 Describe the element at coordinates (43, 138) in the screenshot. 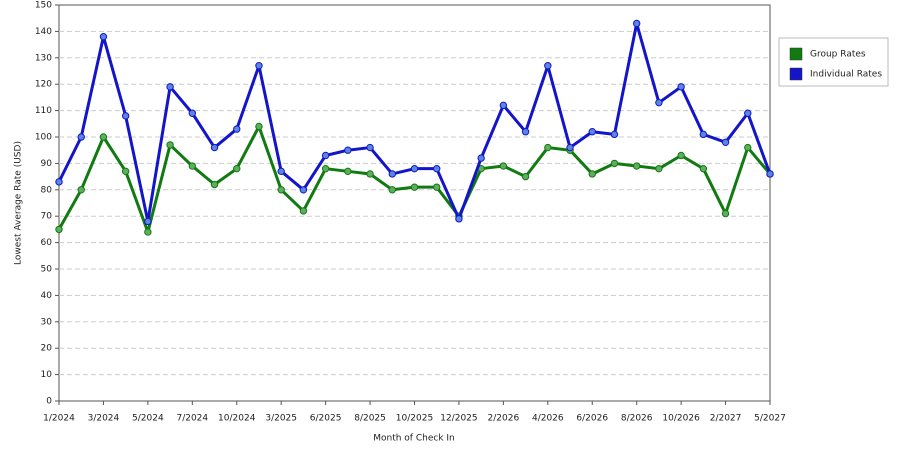

I see `y-tick-label: 100` at that location.